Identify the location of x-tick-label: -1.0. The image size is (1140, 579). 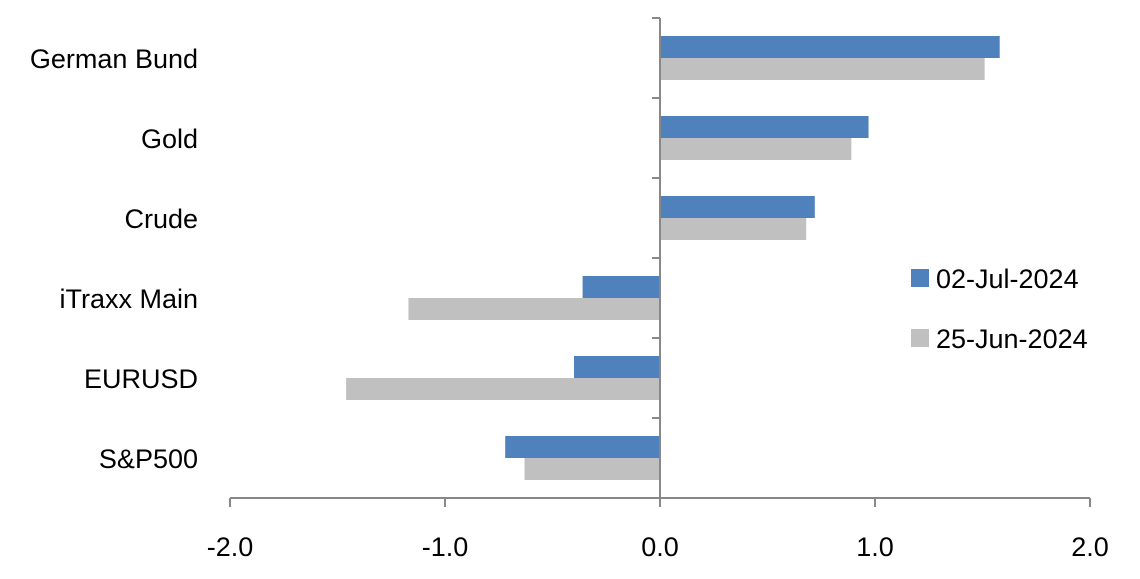
(445, 547).